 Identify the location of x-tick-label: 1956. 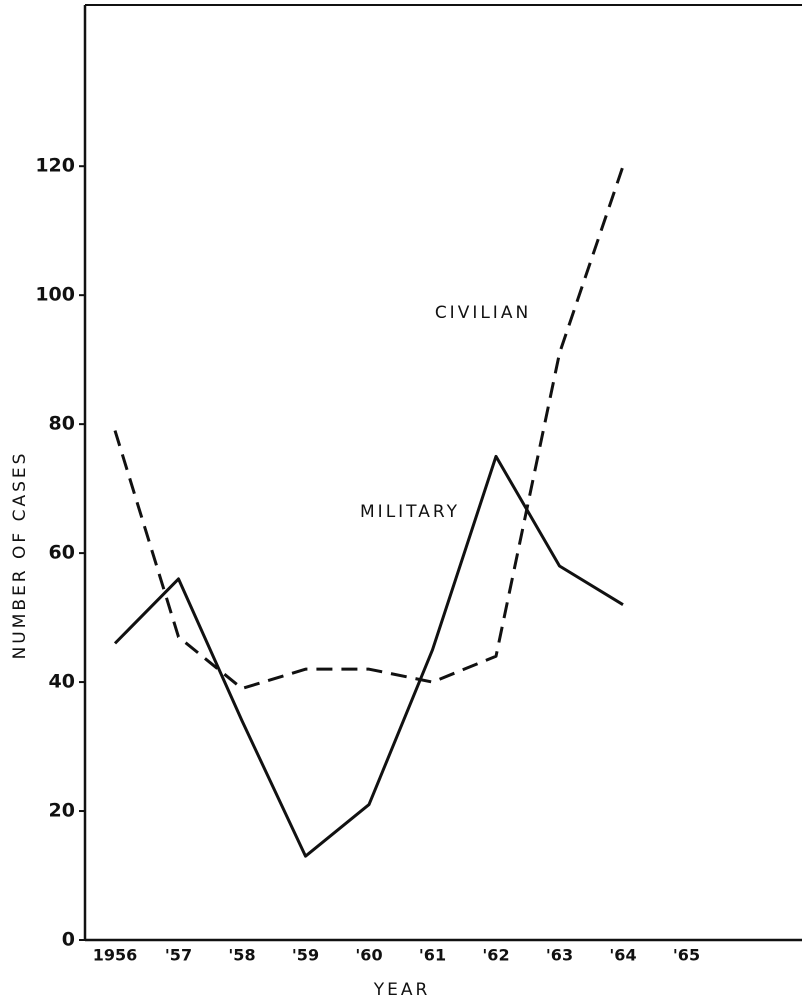
(115, 955).